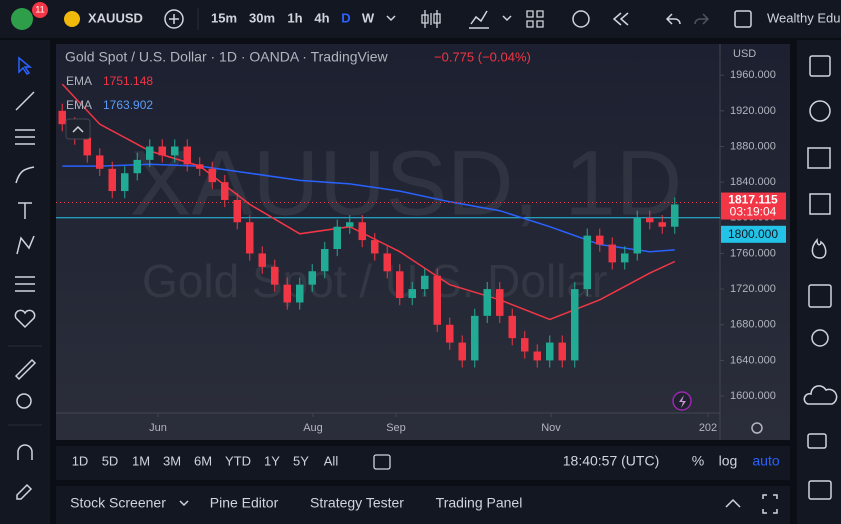  I want to click on range-button: 1Y, so click(272, 460).